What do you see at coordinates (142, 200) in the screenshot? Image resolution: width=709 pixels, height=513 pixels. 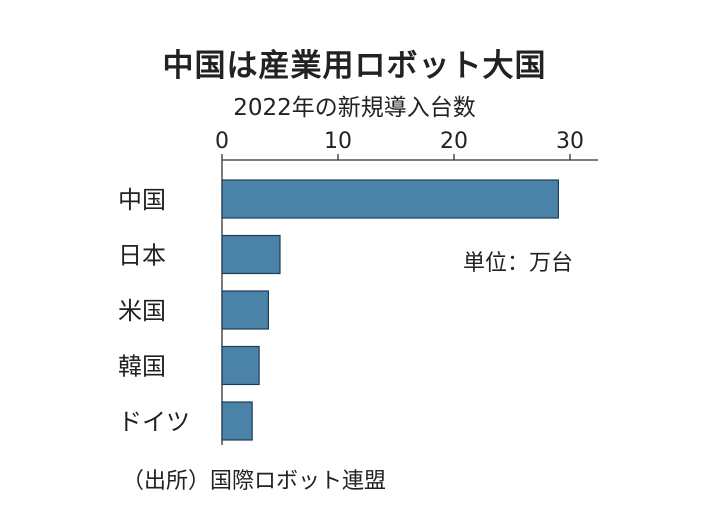 I see `category-label: 中国` at bounding box center [142, 200].